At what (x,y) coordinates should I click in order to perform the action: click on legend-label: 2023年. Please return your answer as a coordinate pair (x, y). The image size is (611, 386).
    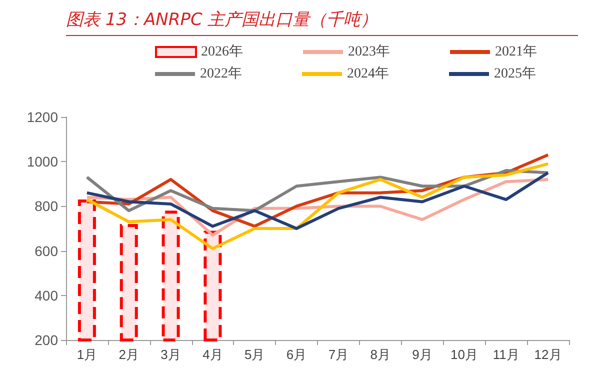
    Looking at the image, I should click on (369, 52).